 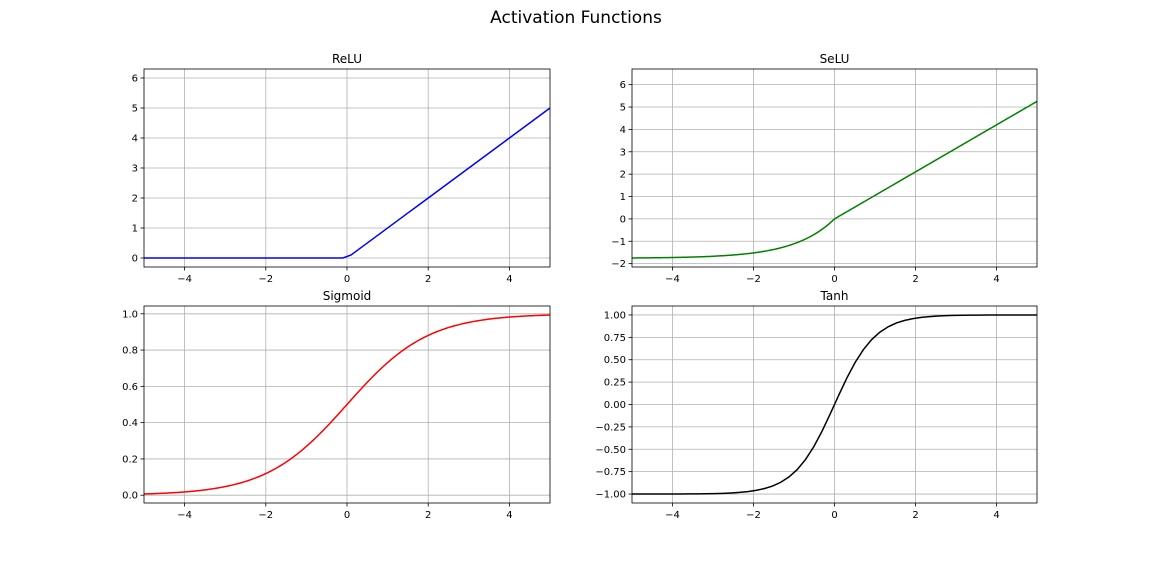 I want to click on chart-title: ReLU, so click(x=347, y=59).